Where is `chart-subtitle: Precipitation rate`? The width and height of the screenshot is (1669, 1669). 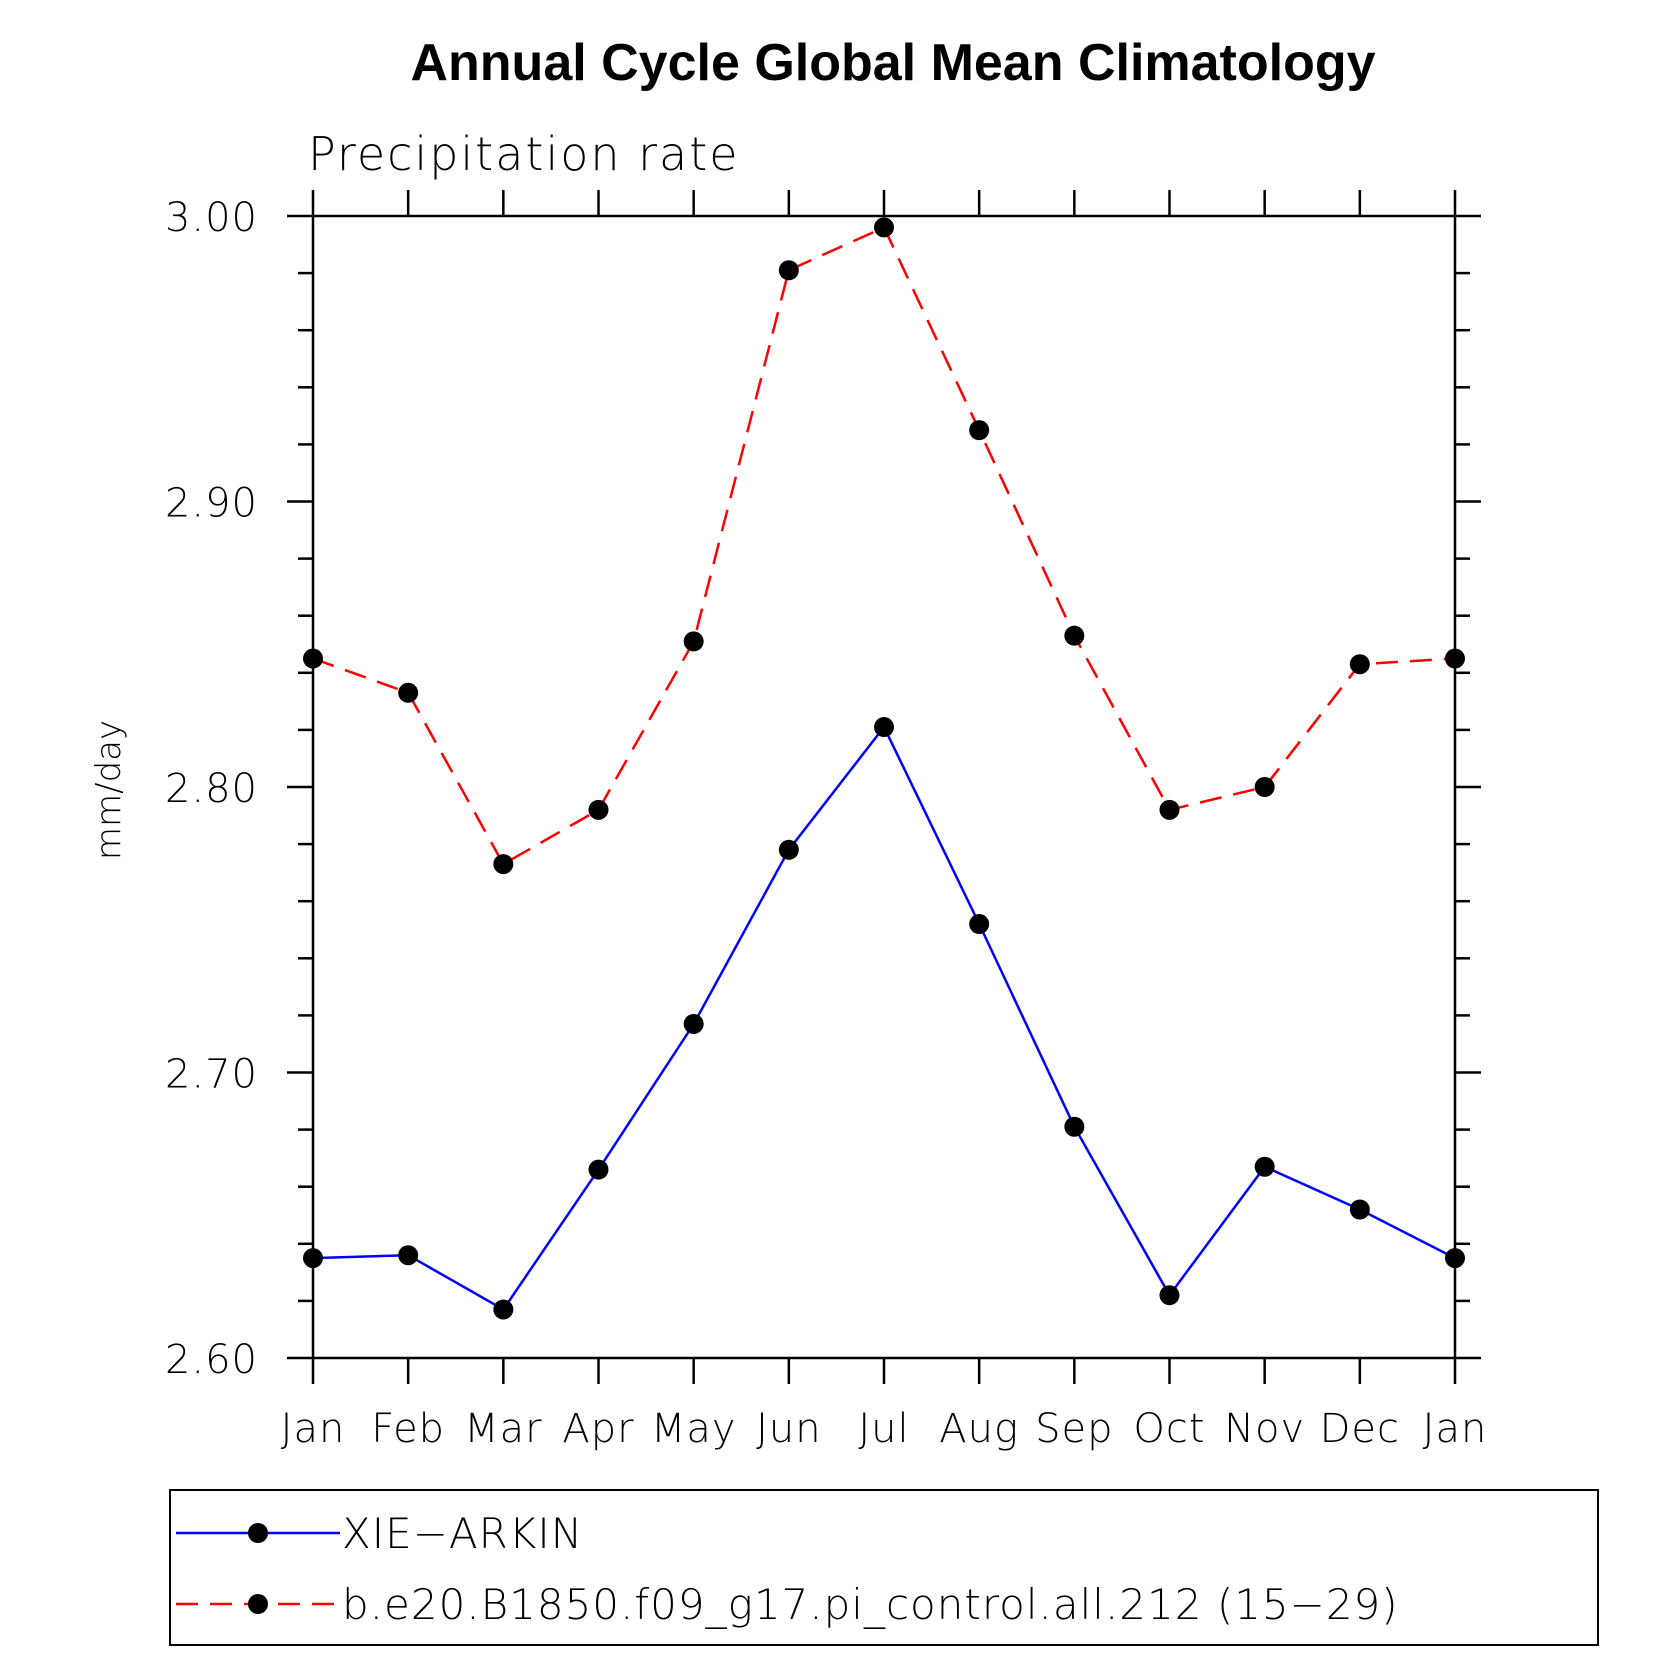
chart-subtitle: Precipitation rate is located at coordinates (524, 154).